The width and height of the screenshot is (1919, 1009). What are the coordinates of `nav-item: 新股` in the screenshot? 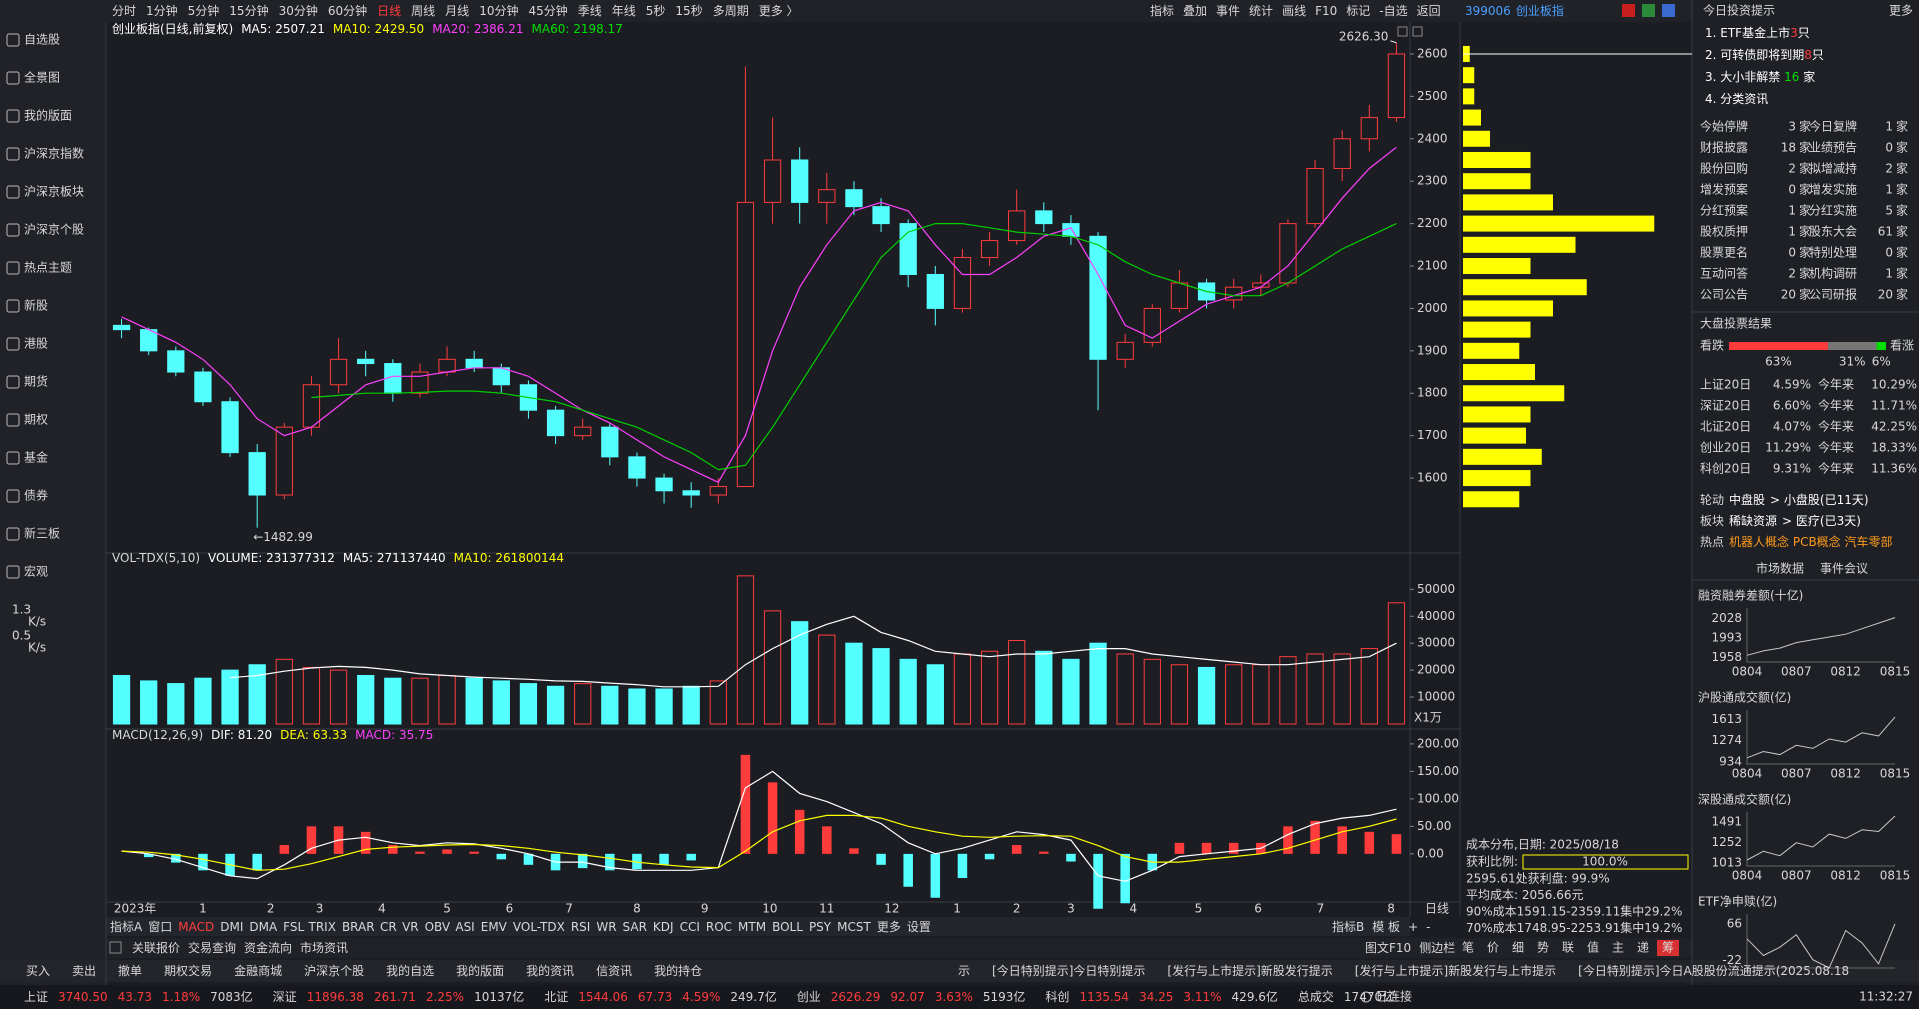 It's located at (36, 305).